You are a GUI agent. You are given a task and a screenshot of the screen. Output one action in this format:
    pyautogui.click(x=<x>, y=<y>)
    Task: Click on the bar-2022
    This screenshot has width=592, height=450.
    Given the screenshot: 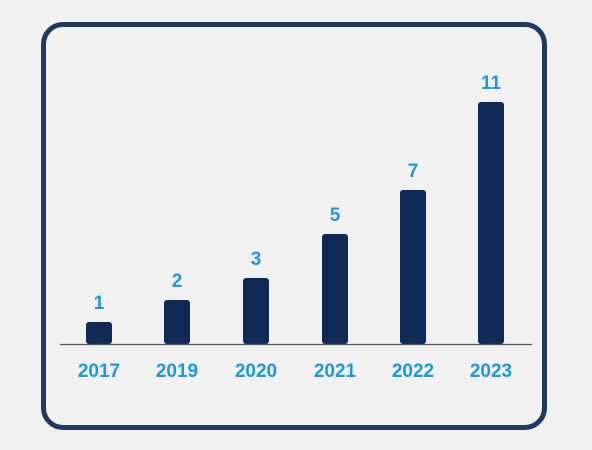 What is the action you would take?
    pyautogui.click(x=413, y=267)
    